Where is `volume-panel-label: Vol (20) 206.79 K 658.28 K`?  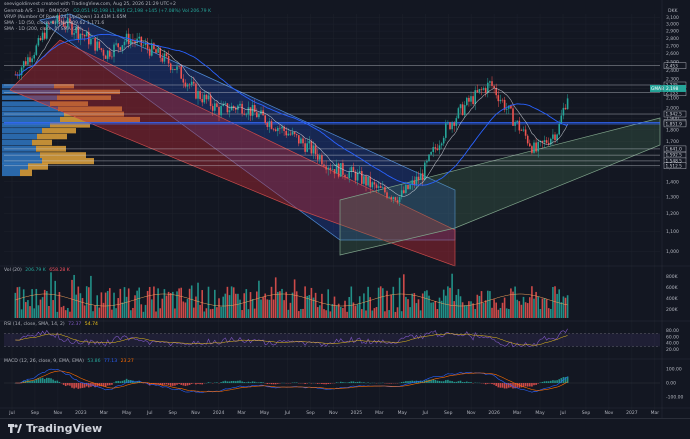
volume-panel-label: Vol (20) 206.79 K 658.28 K is located at coordinates (37, 271).